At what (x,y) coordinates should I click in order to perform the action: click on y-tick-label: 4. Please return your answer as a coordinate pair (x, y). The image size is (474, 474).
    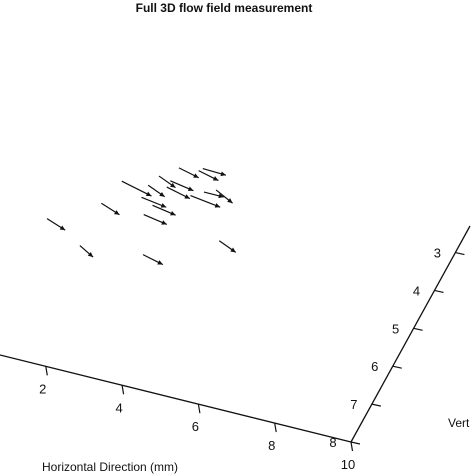
    Looking at the image, I should click on (416, 290).